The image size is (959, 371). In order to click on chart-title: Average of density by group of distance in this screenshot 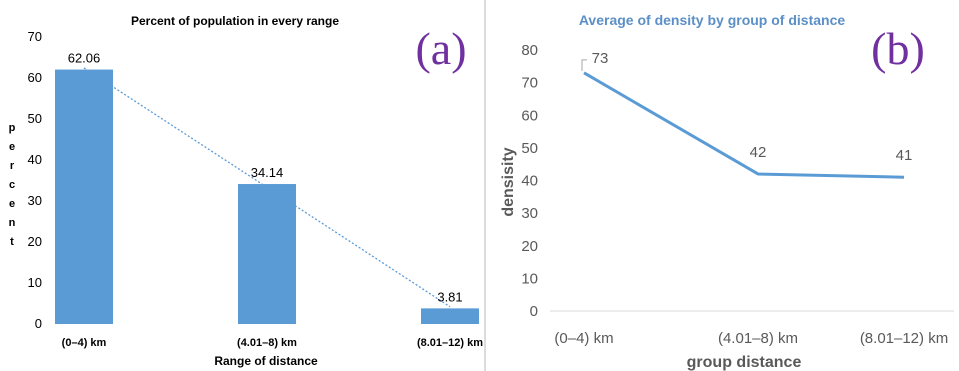, I will do `click(712, 20)`.